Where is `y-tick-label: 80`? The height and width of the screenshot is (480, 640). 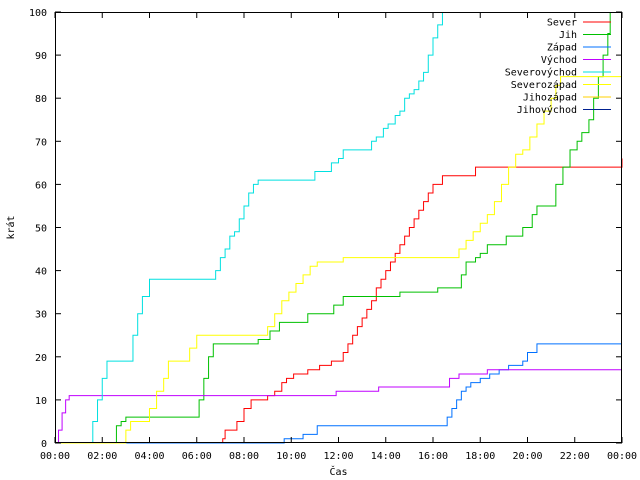
y-tick-label: 80 is located at coordinates (41, 99).